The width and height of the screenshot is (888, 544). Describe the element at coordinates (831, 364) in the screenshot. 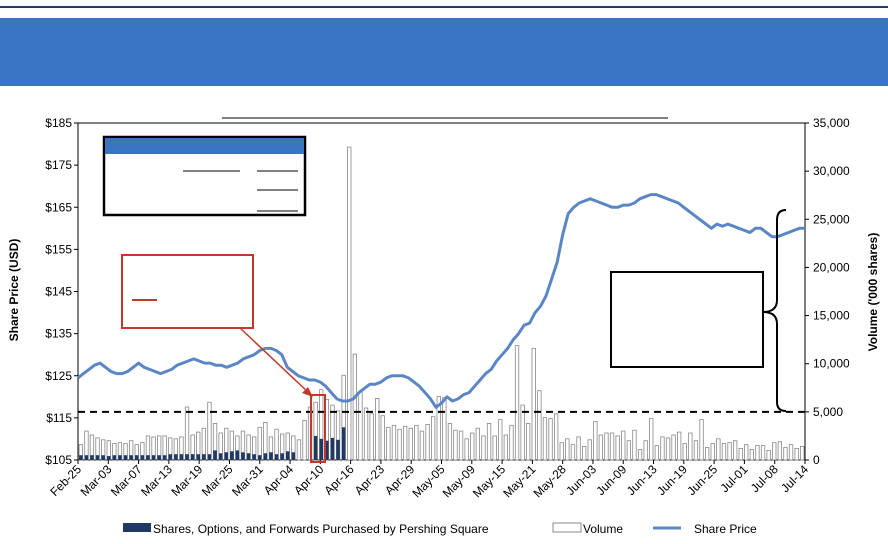

I see `y-right-tick-label: 10,000` at that location.